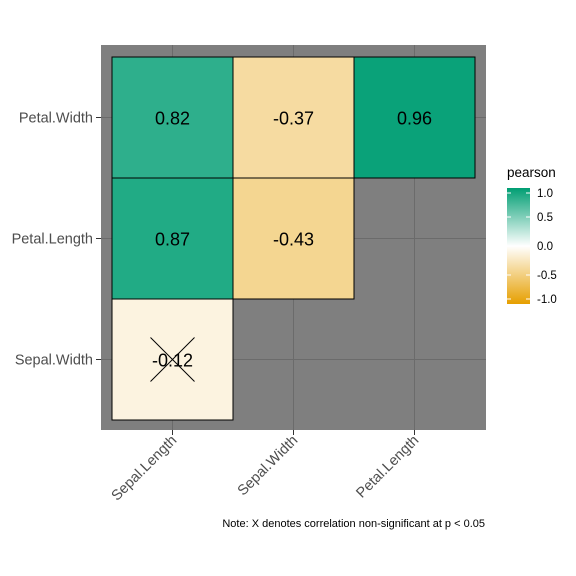  I want to click on cell-value-label: -0.43, so click(293, 240).